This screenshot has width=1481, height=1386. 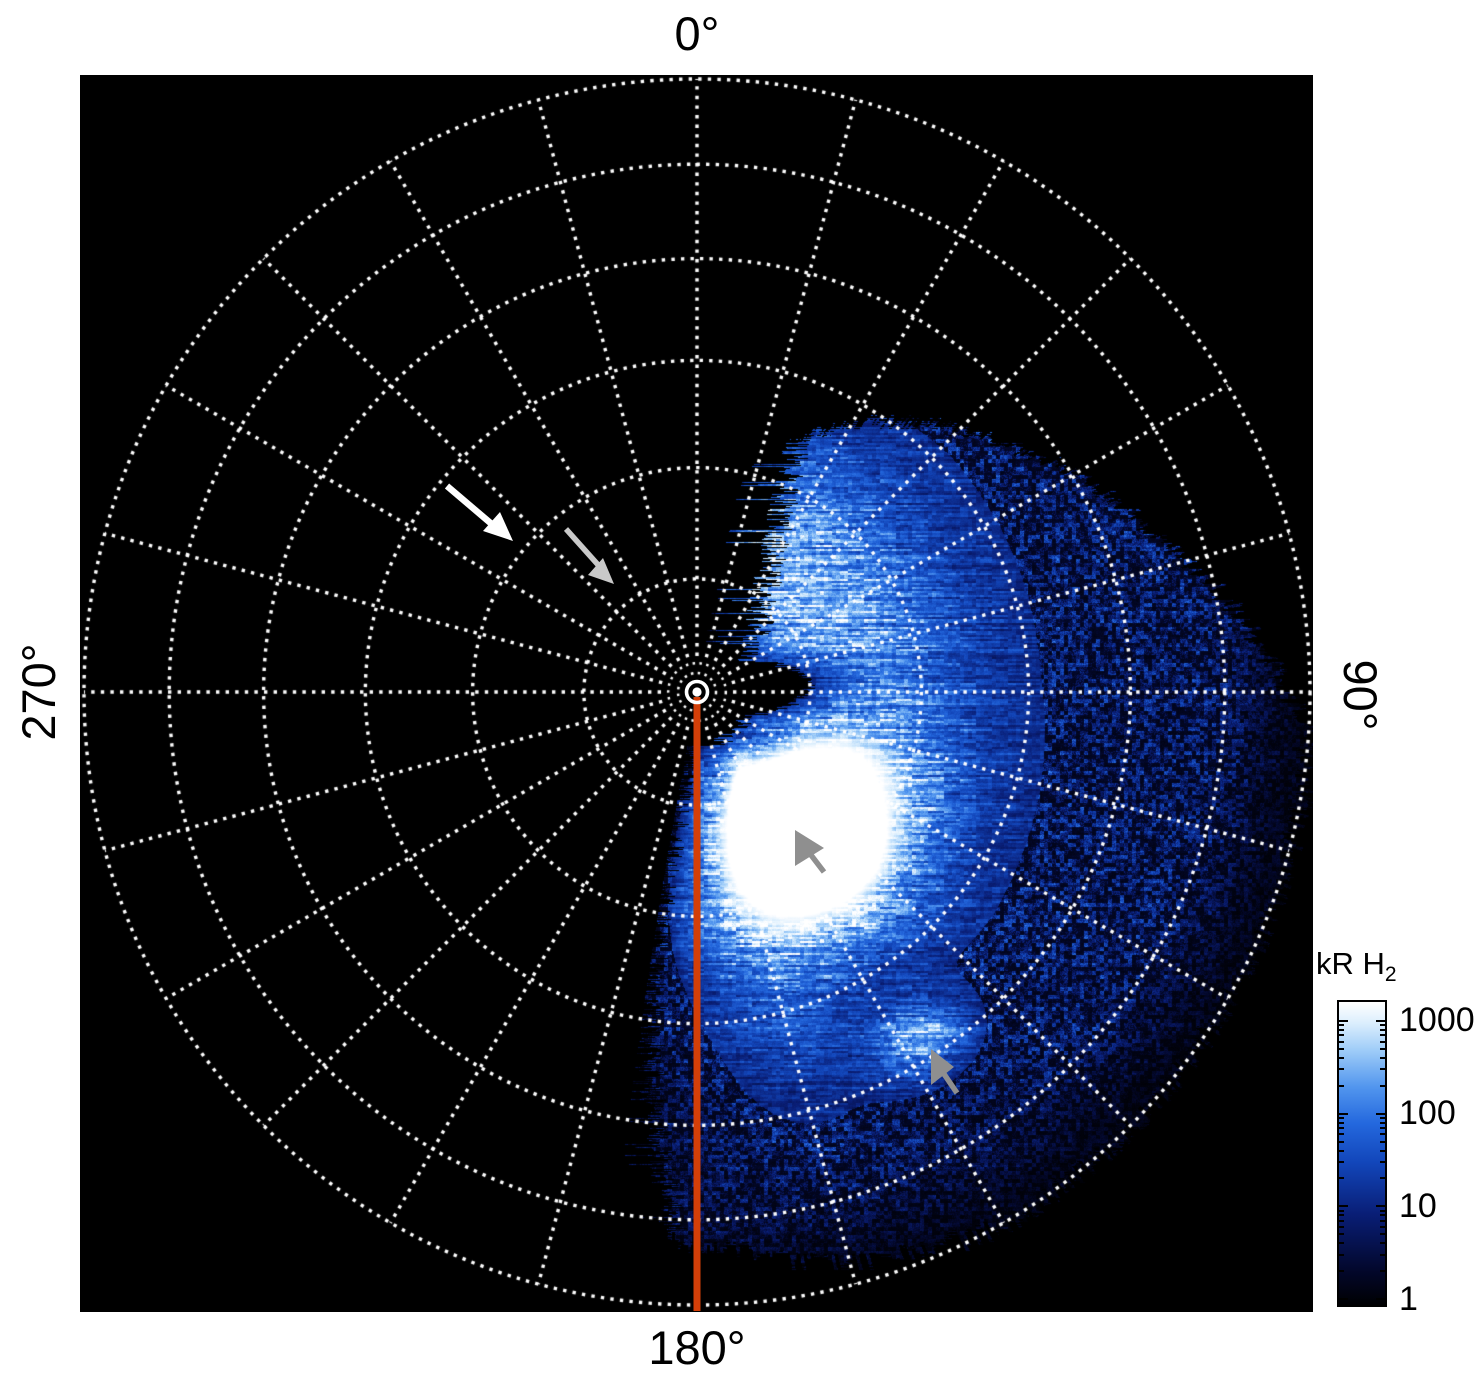 What do you see at coordinates (1390, 975) in the screenshot?
I see `colorbar-title-subscript: 2` at bounding box center [1390, 975].